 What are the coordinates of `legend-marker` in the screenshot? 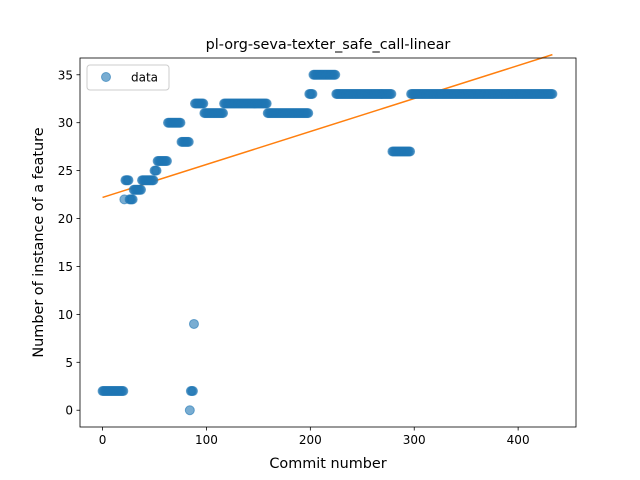 It's located at (106, 77).